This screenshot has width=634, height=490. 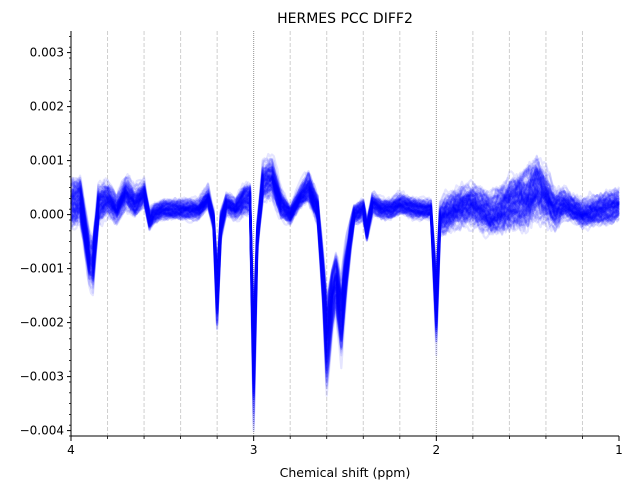 I want to click on y-tick-label-0: −0.004, so click(x=42, y=431).